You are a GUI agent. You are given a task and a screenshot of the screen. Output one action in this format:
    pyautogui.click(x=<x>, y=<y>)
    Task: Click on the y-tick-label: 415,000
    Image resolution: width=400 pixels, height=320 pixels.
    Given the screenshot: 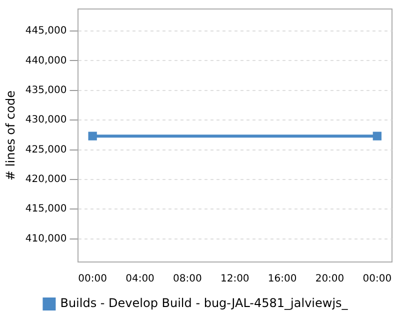 What is the action you would take?
    pyautogui.click(x=46, y=209)
    